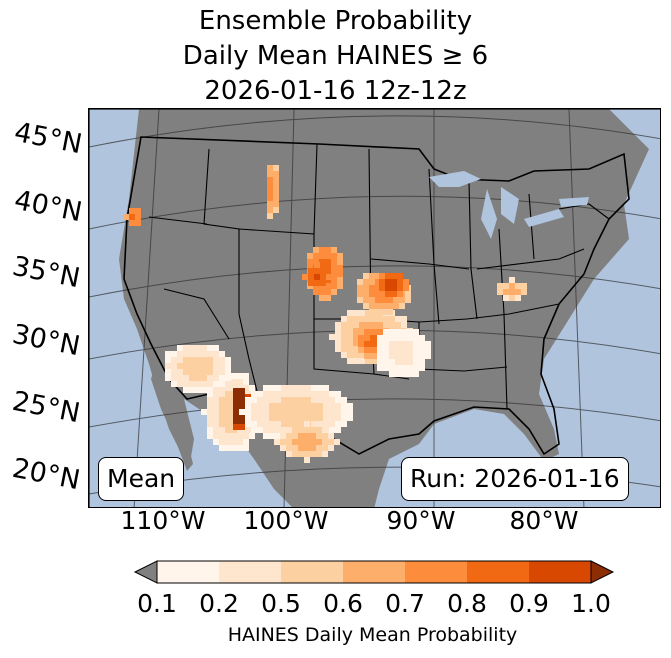  Describe the element at coordinates (467, 603) in the screenshot. I see `colorbar-tick-5: 0.8` at that location.